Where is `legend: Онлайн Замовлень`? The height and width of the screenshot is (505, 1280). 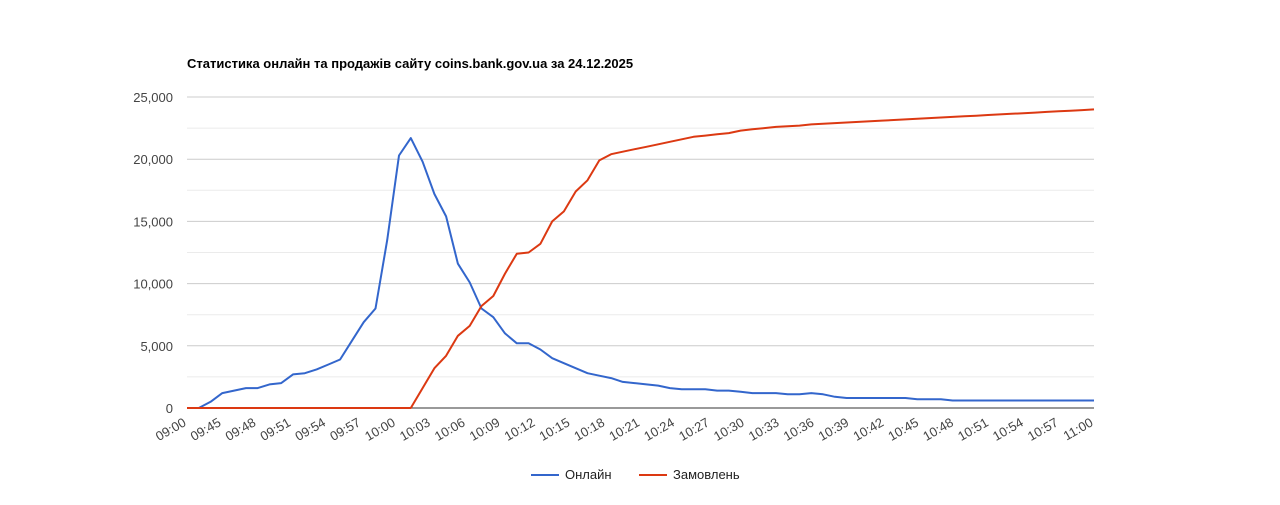 legend: Онлайн Замовлень is located at coordinates (640, 476).